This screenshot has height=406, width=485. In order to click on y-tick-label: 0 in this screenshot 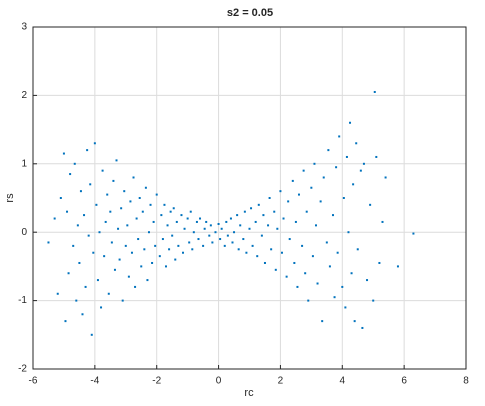, I will do `click(24, 232)`.